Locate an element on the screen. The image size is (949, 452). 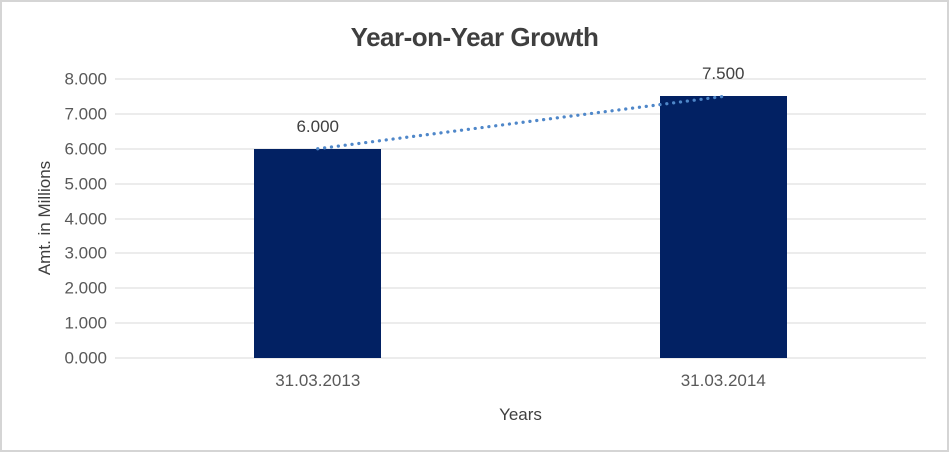
data-label: 7.500 is located at coordinates (723, 74).